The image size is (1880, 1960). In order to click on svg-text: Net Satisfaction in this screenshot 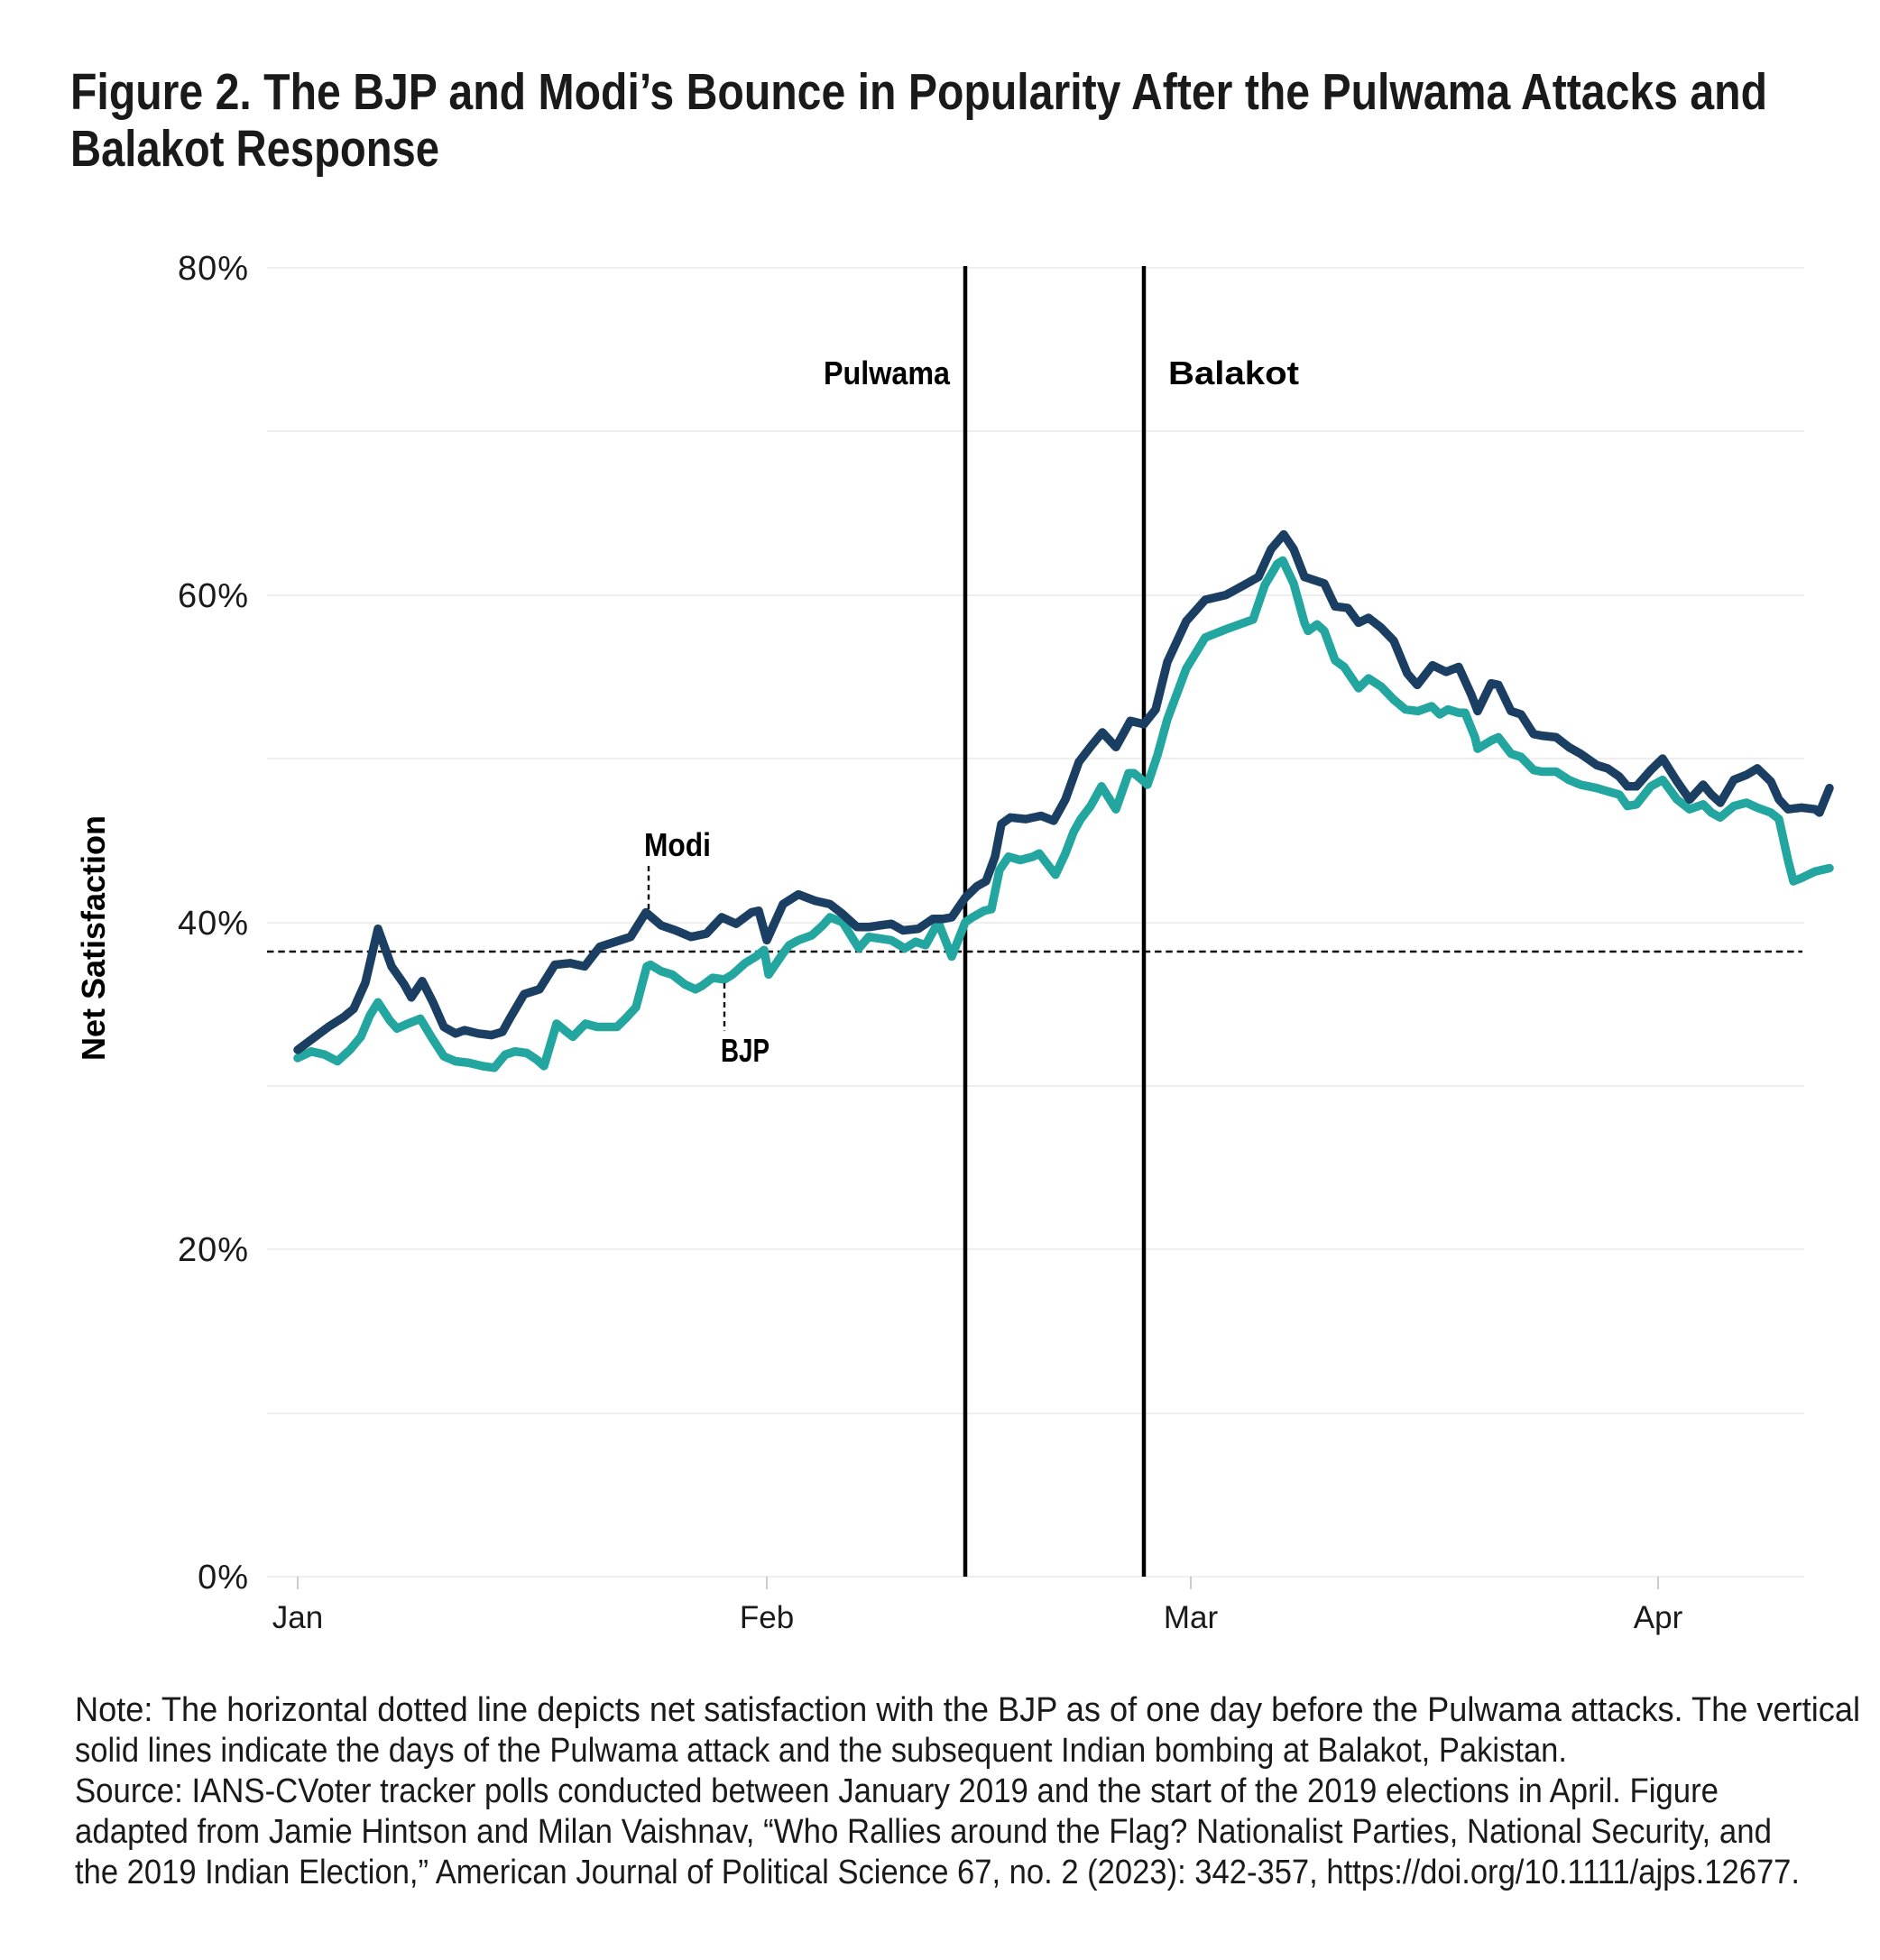, I will do `click(93, 938)`.